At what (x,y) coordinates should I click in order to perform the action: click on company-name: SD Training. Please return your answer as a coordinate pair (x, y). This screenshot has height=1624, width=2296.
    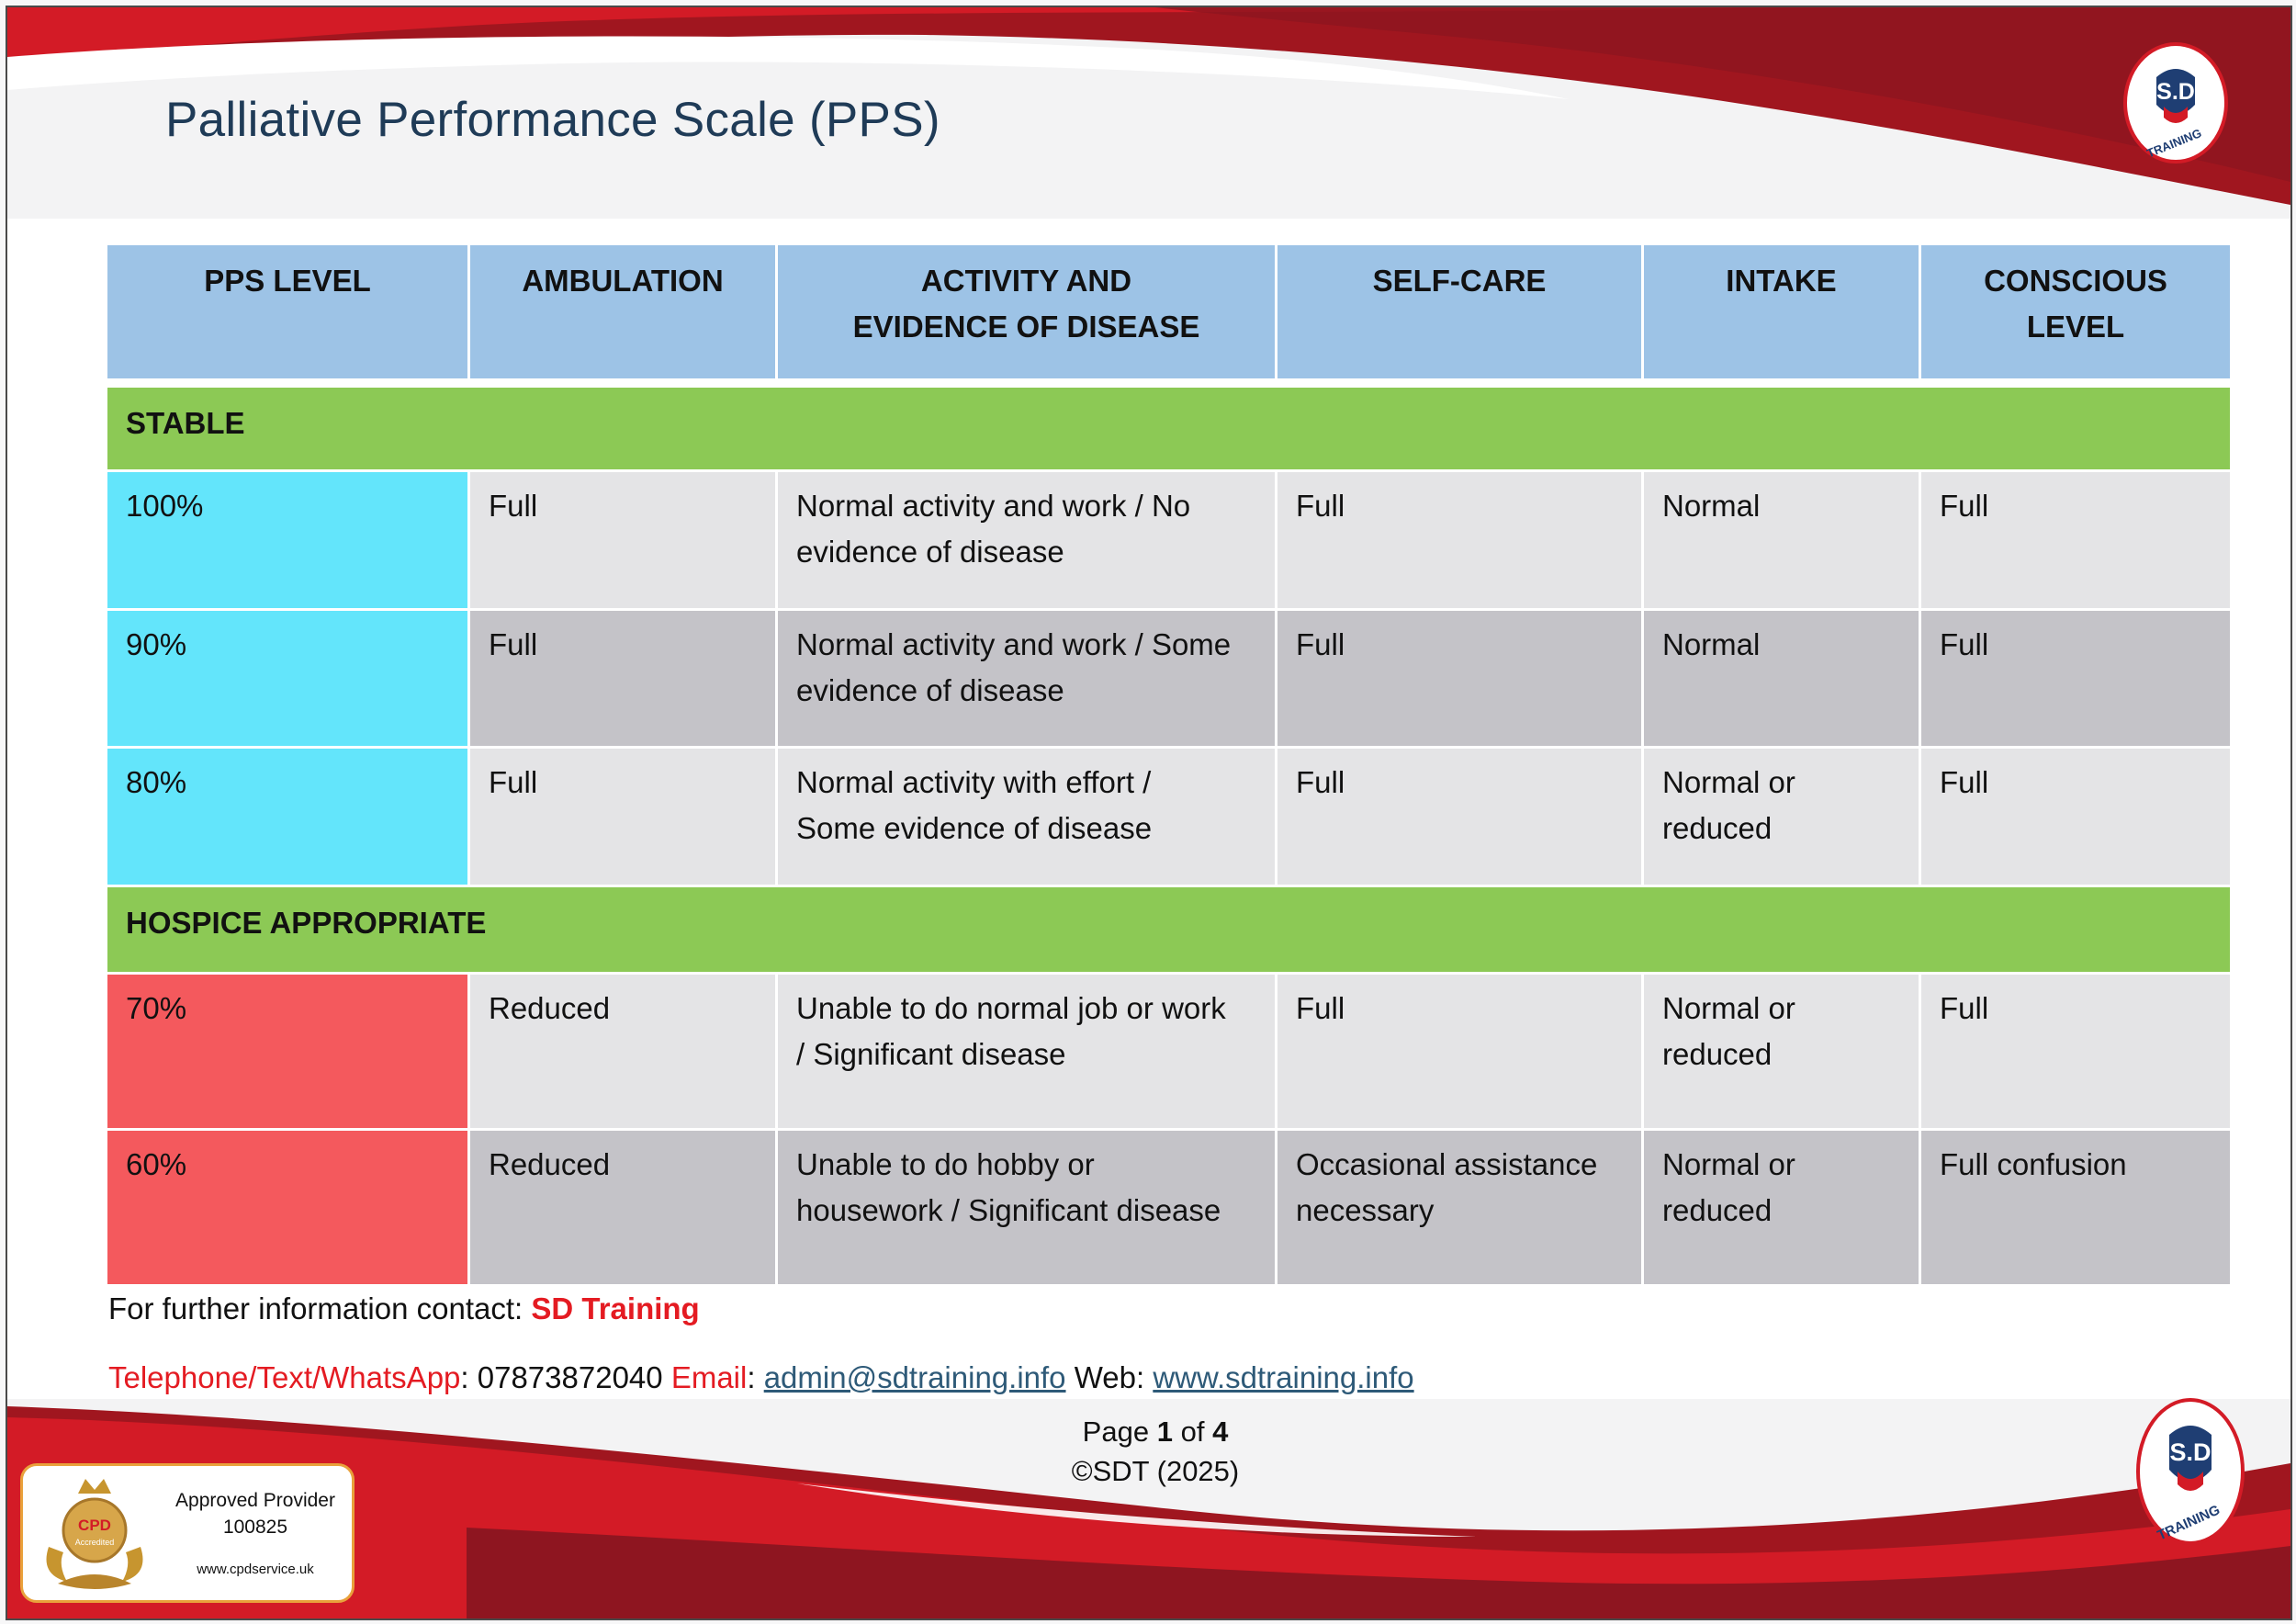
    Looking at the image, I should click on (615, 1308).